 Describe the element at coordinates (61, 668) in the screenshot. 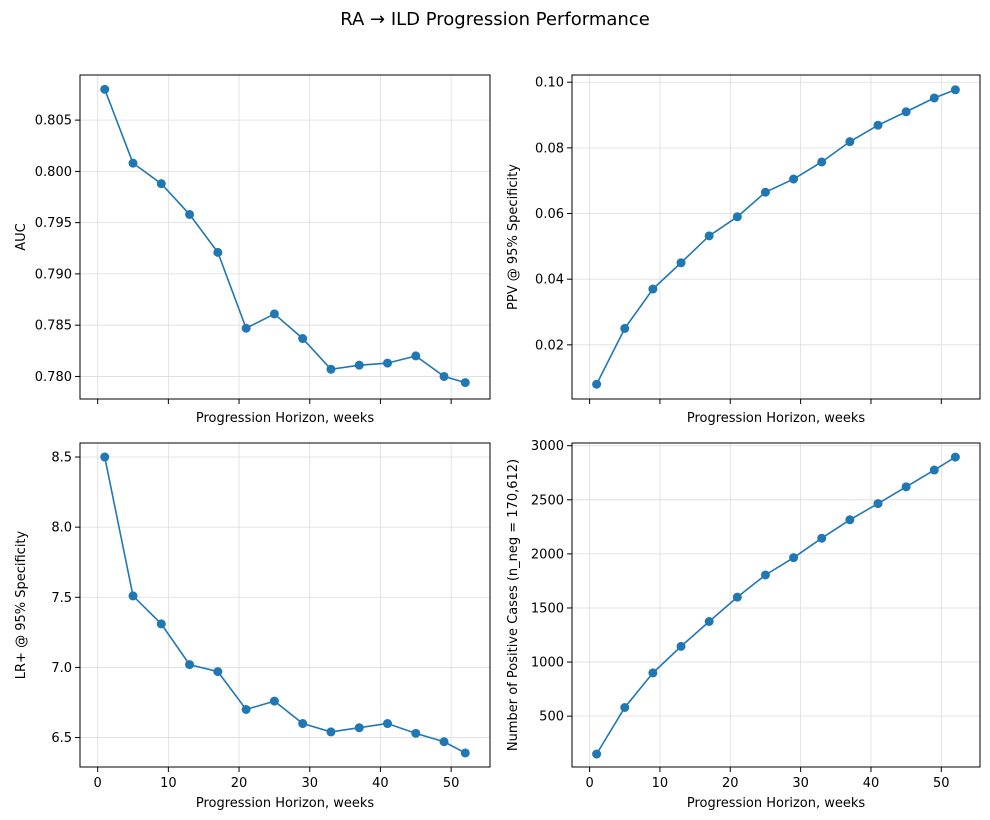

I see `y-tick-label: 7.0` at that location.